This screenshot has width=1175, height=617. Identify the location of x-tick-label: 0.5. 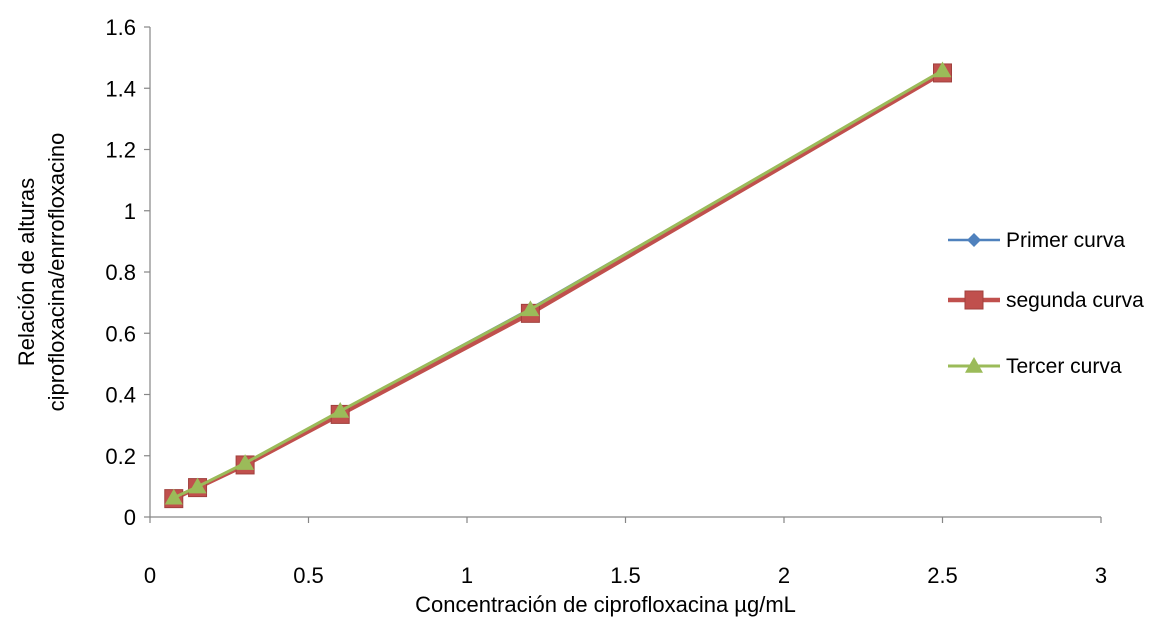
(308, 575).